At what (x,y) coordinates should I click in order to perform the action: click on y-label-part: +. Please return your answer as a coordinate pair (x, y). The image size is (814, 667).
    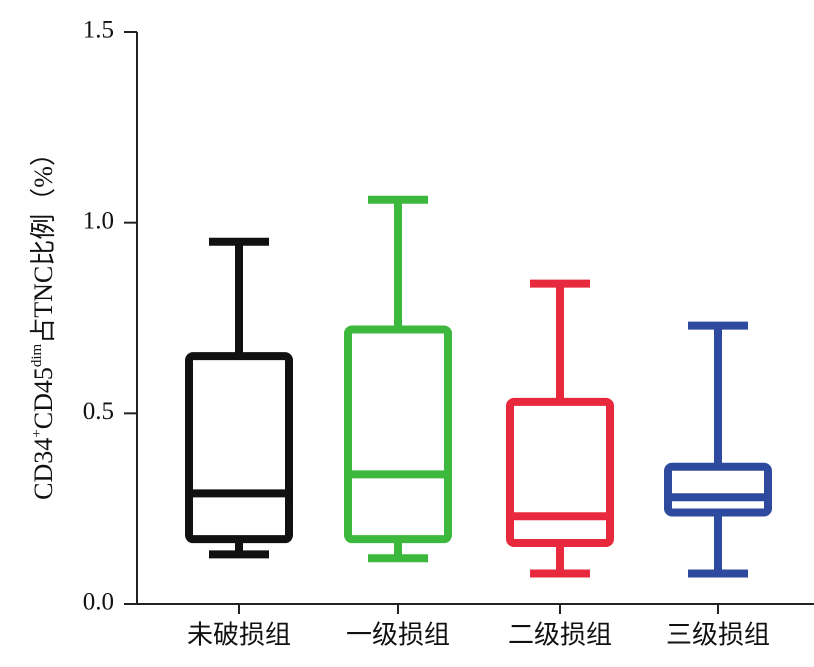
    Looking at the image, I should click on (37, 433).